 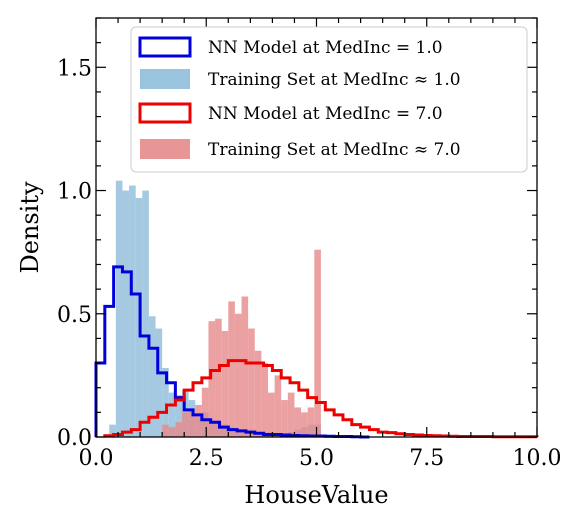 What do you see at coordinates (537, 458) in the screenshot?
I see `x-tick-label: 10.0` at bounding box center [537, 458].